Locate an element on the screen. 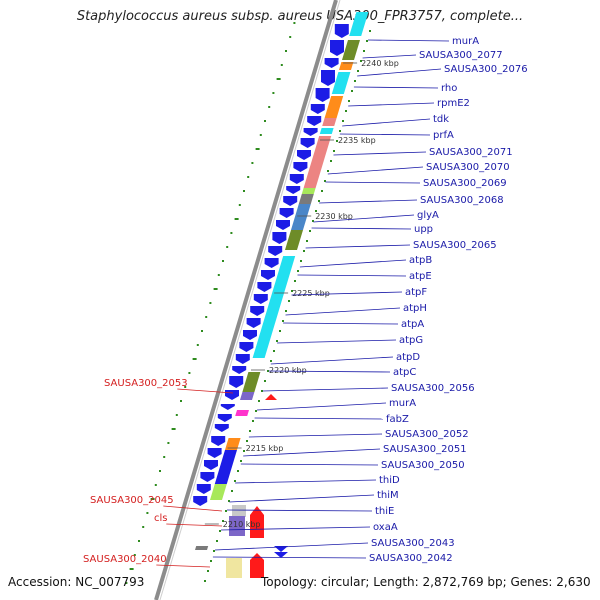 Image resolution: width=600 pixels, height=600 pixels. gene-label-reverse: SAUSA300_2045 is located at coordinates (132, 500).